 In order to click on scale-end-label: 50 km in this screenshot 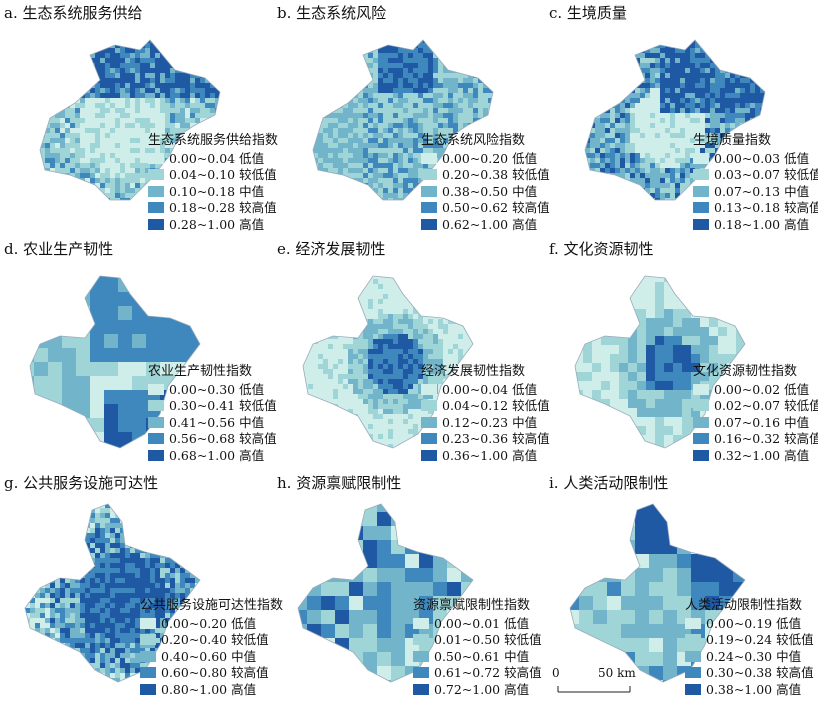, I will do `click(617, 673)`.